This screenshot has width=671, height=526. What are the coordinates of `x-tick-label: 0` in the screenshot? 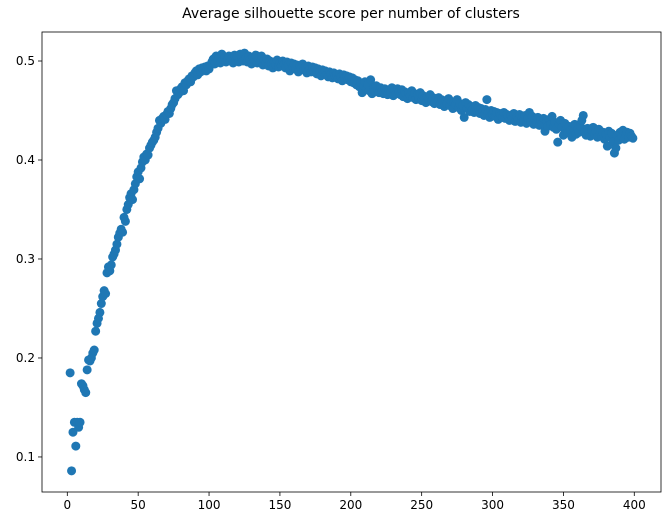 It's located at (67, 505).